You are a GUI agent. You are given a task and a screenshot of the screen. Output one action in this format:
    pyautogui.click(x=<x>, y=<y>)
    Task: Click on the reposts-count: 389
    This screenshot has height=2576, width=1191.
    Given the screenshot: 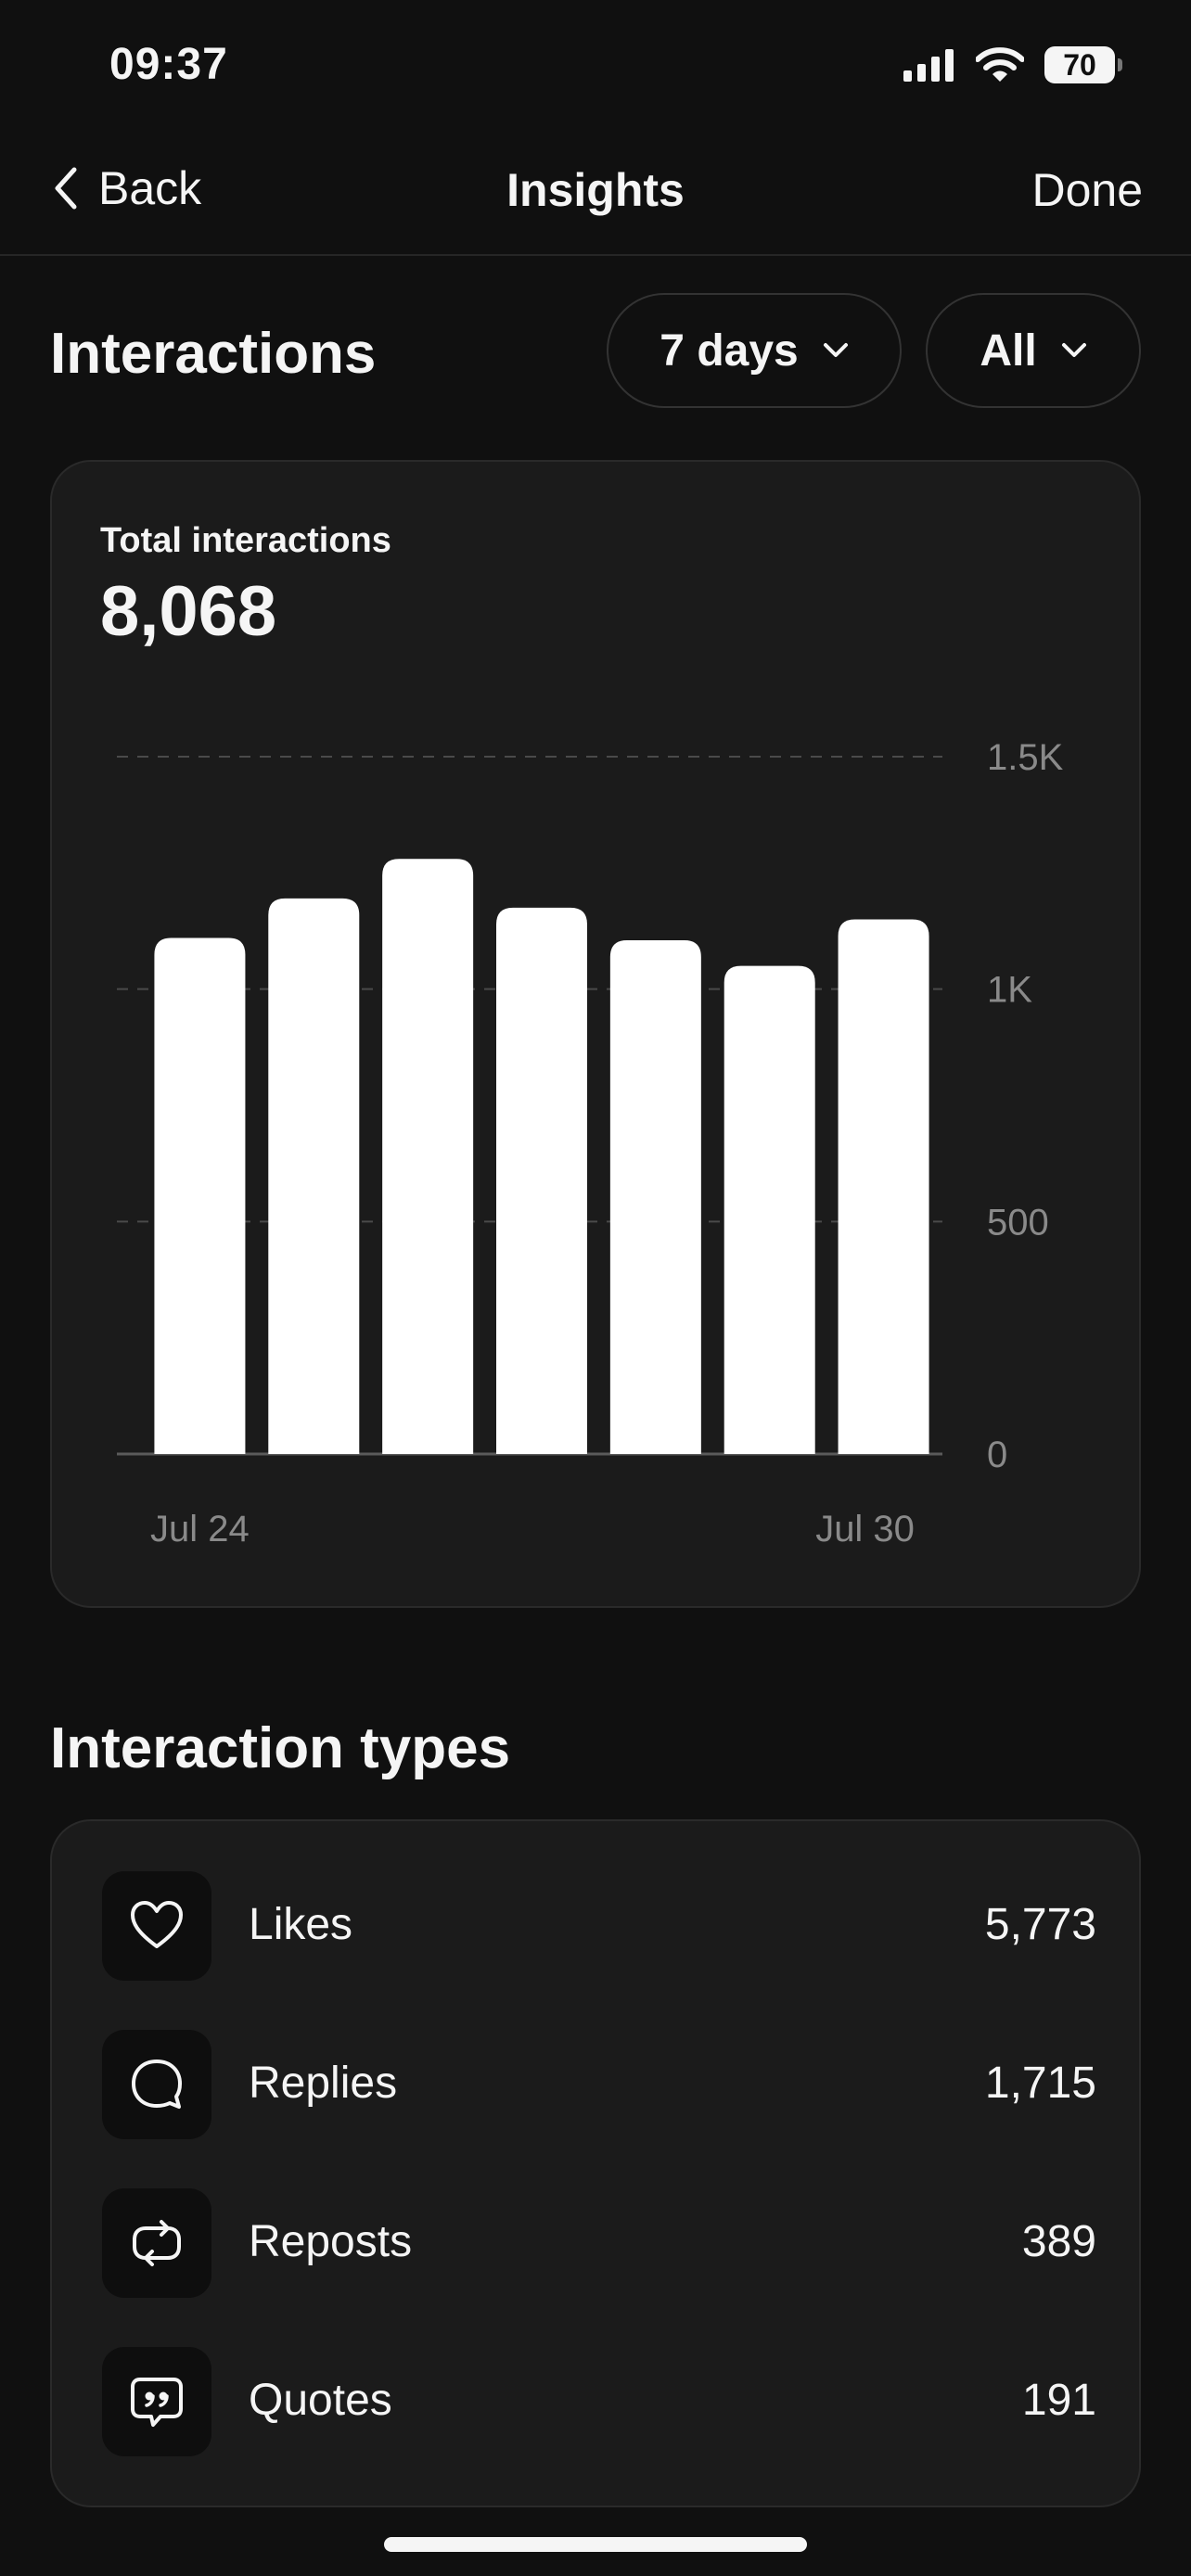 What is the action you would take?
    pyautogui.click(x=1059, y=2241)
    